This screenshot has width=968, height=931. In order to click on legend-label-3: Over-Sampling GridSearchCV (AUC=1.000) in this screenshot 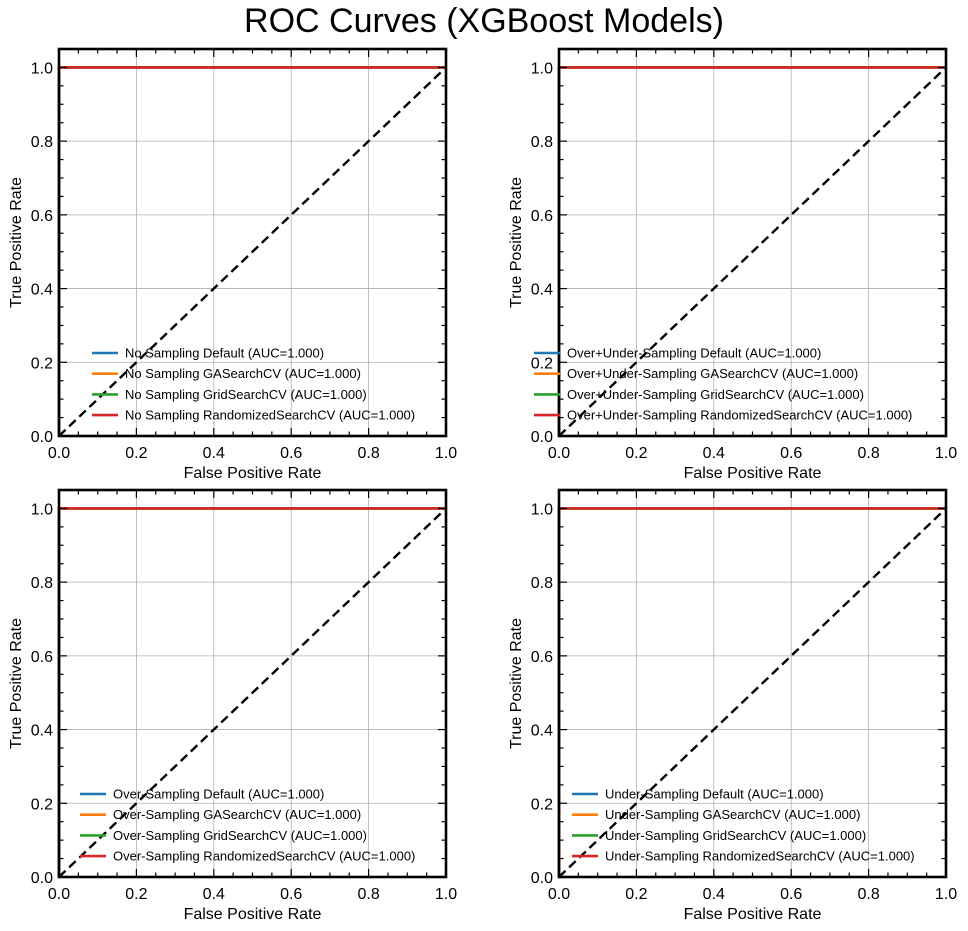, I will do `click(240, 835)`.